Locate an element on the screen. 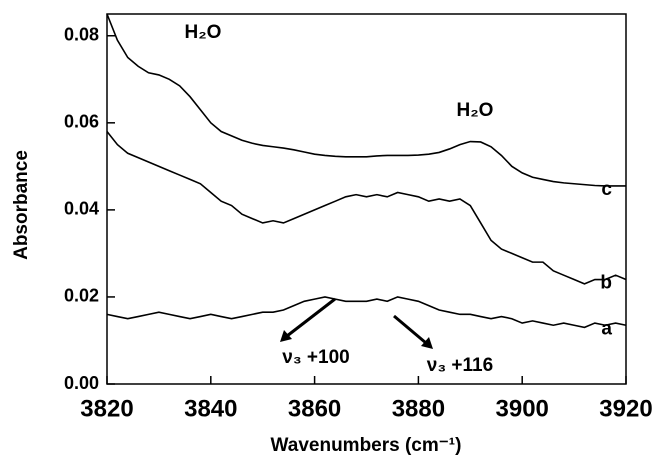 Image resolution: width=664 pixels, height=461 pixels. y-tick-label: 0.00 is located at coordinates (81, 383).